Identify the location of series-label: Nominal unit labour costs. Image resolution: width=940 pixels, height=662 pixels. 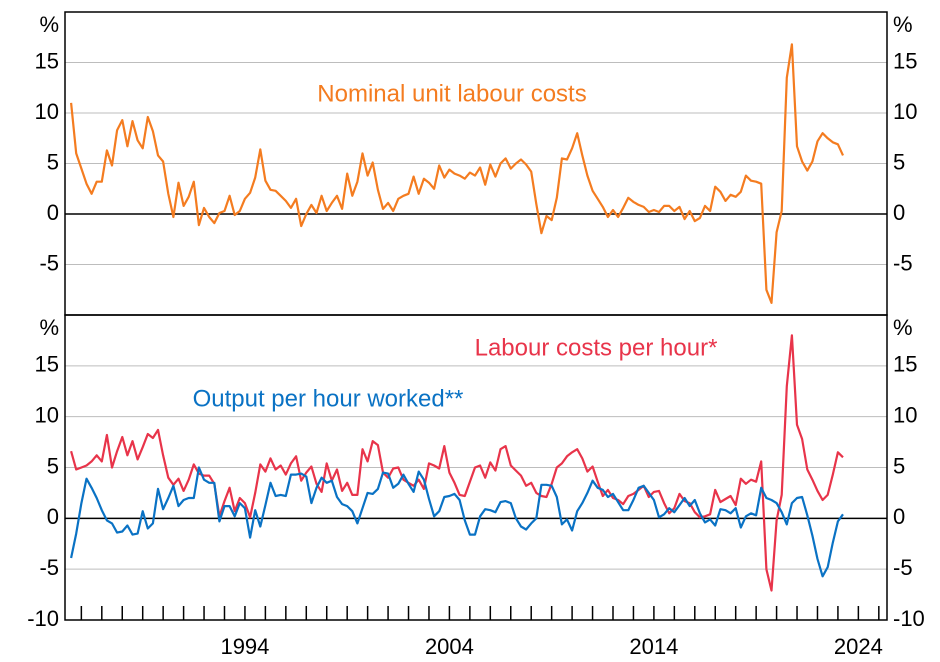
(451, 93).